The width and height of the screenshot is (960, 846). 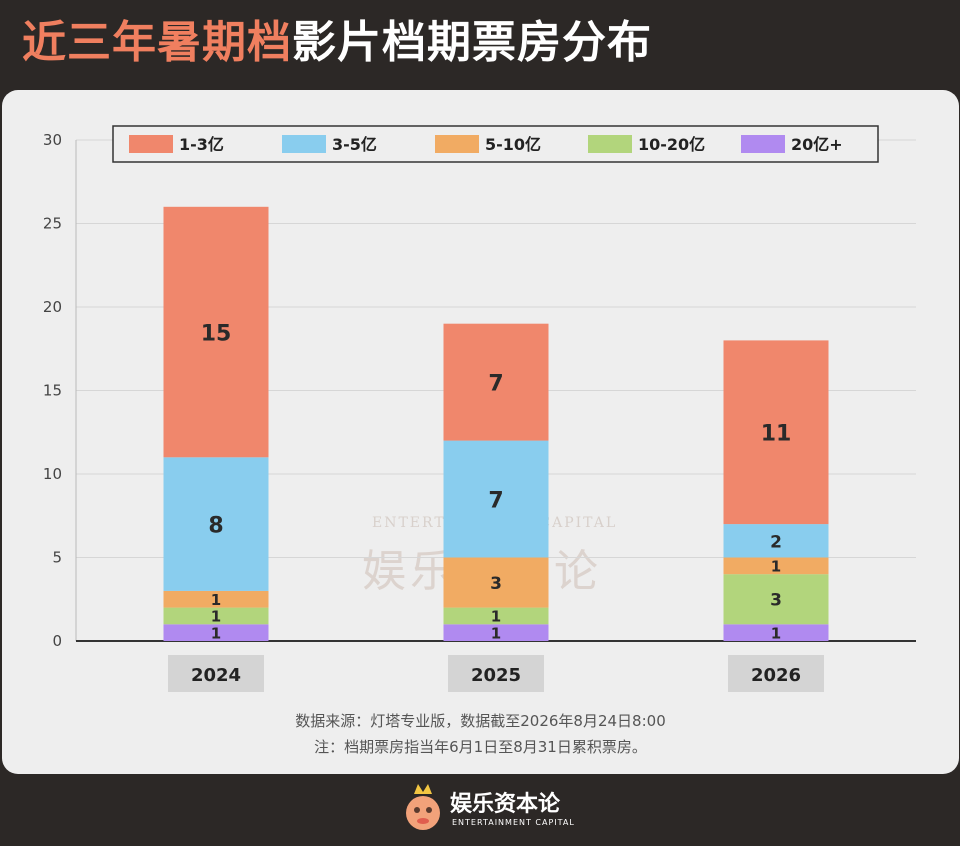 I want to click on legend-label: 10-20亿, so click(x=671, y=144).